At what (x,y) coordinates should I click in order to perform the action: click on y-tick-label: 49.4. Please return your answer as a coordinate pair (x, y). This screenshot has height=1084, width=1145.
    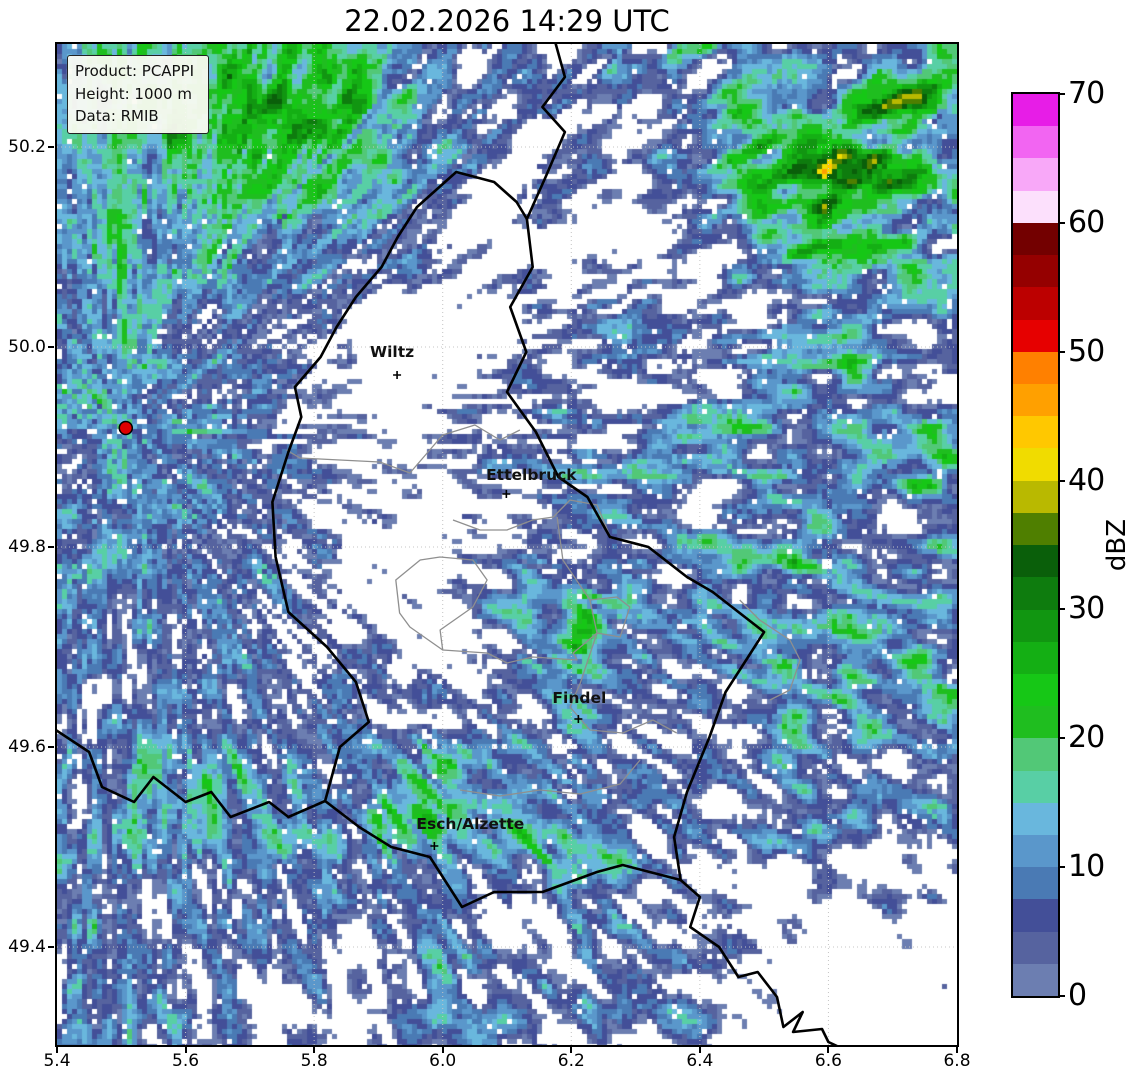
    Looking at the image, I should click on (27, 947).